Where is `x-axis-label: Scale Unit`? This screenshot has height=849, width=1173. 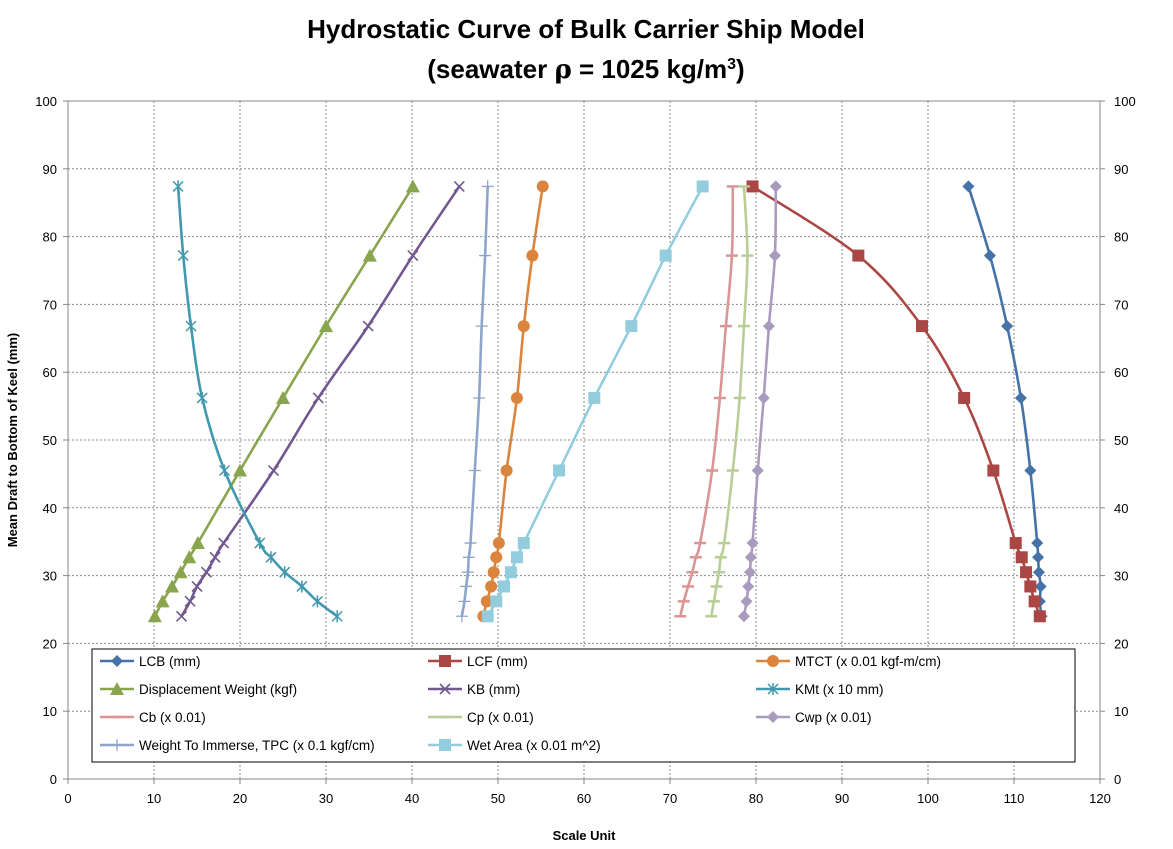 x-axis-label: Scale Unit is located at coordinates (585, 835).